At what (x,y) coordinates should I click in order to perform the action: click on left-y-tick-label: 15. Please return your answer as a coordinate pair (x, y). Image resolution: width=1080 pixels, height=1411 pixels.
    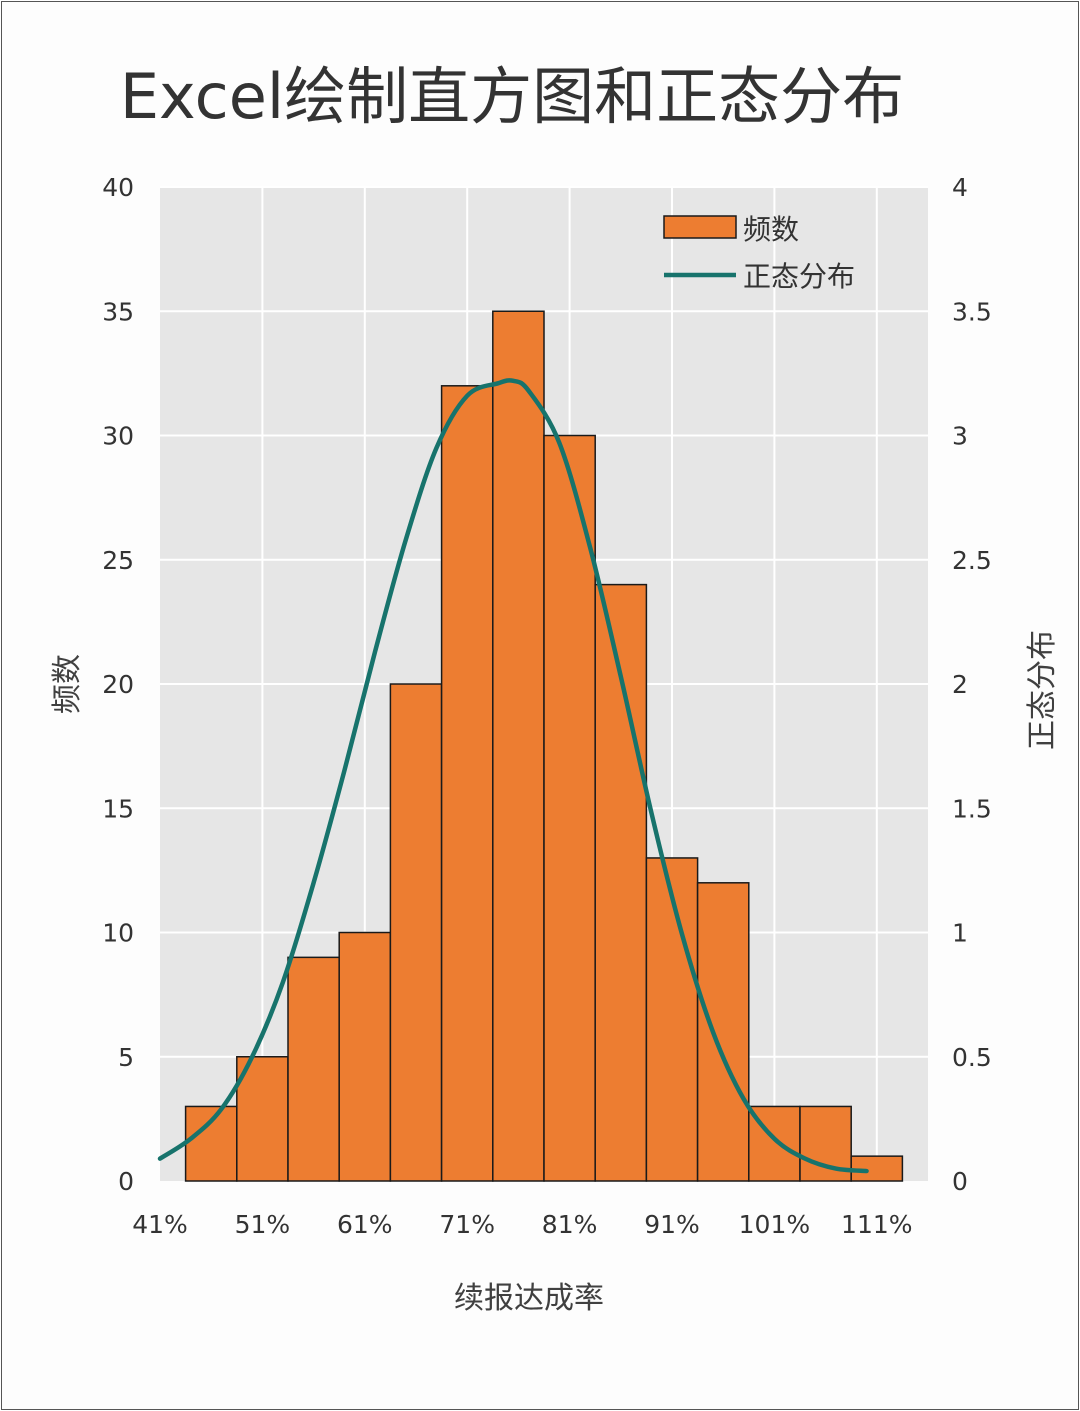
    Looking at the image, I should click on (118, 808).